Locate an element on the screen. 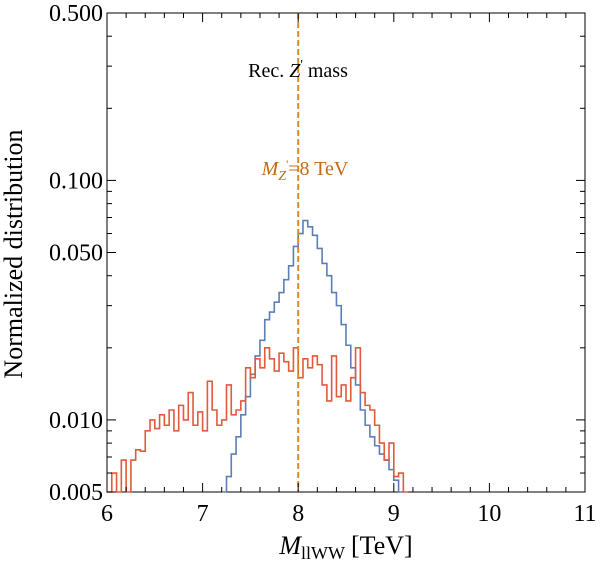  mz-annotation: MZ'=8 TeV is located at coordinates (305, 170).